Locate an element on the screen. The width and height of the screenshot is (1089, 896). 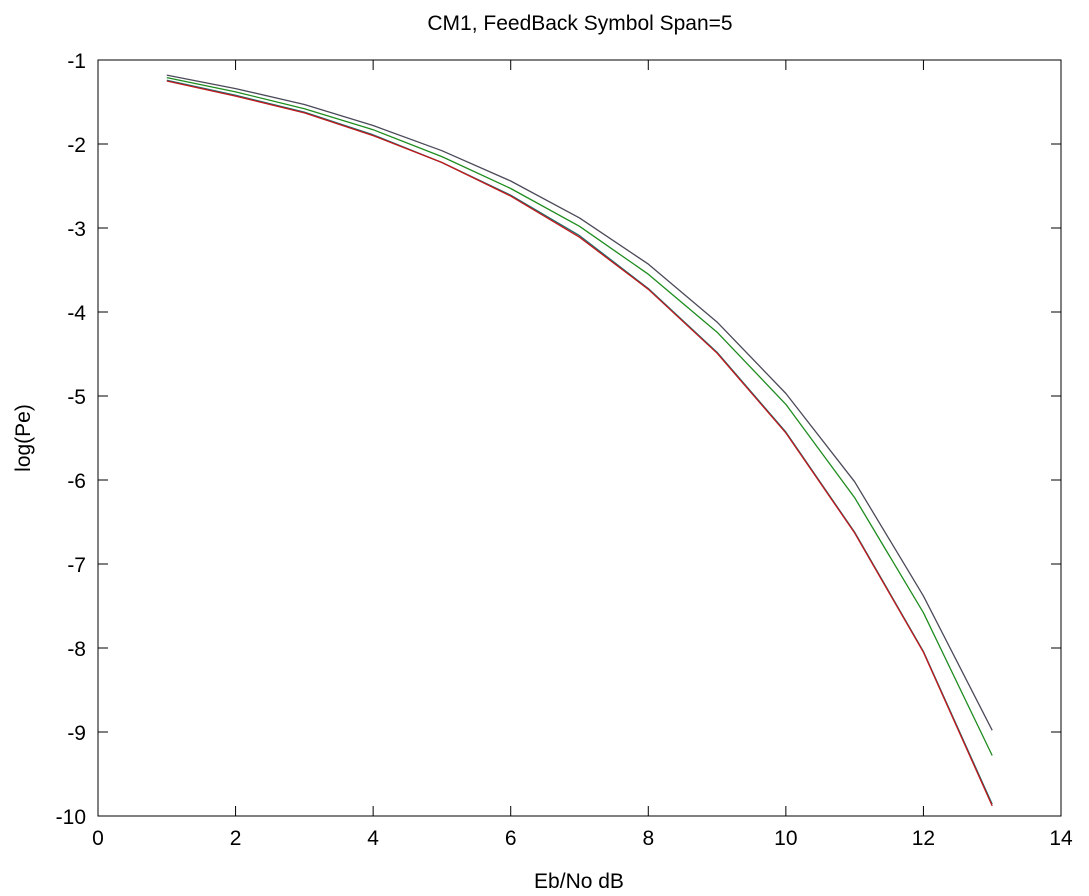
x-tick-label: 0 is located at coordinates (98, 838).